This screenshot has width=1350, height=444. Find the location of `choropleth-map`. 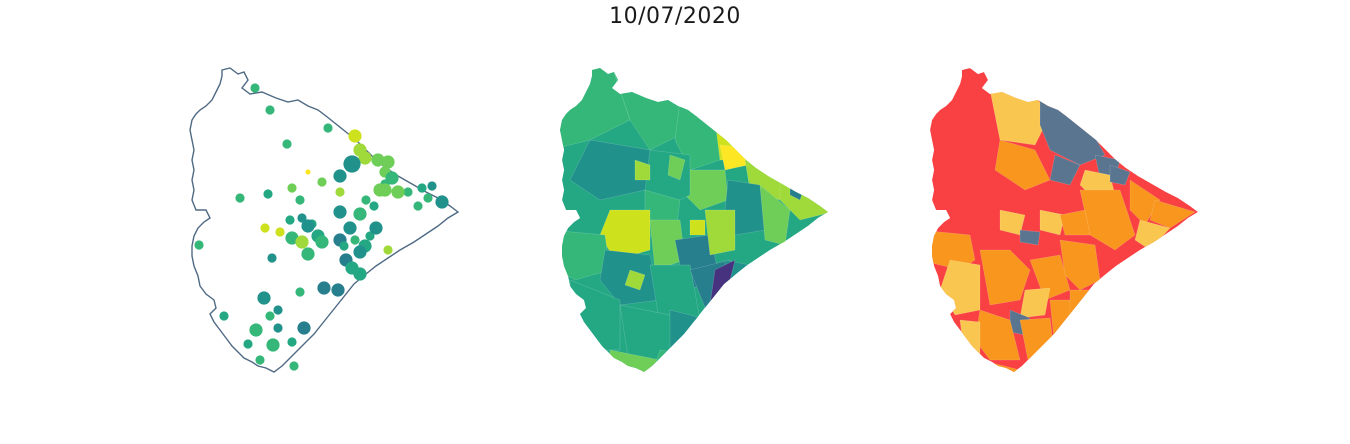

choropleth-map is located at coordinates (694, 220).